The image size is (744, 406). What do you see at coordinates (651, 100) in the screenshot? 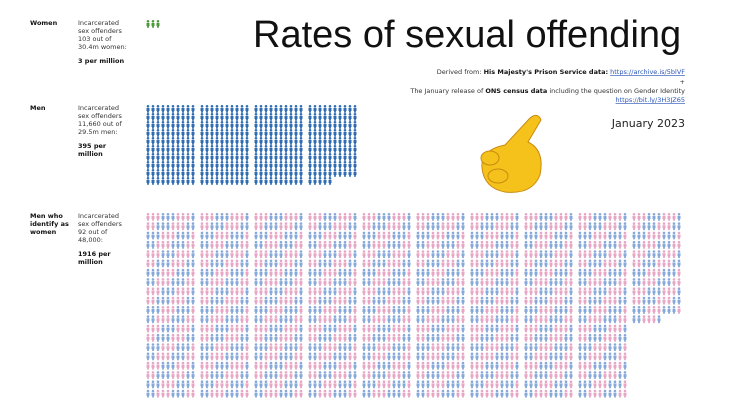
I see `source-link: https://bit.ly/3H3JZ65` at bounding box center [651, 100].